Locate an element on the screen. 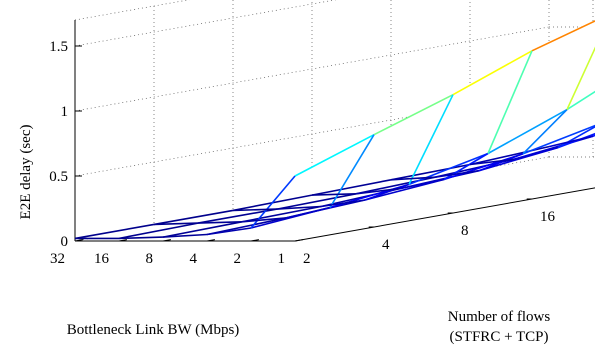  bw-tick-label: 1 is located at coordinates (282, 259).